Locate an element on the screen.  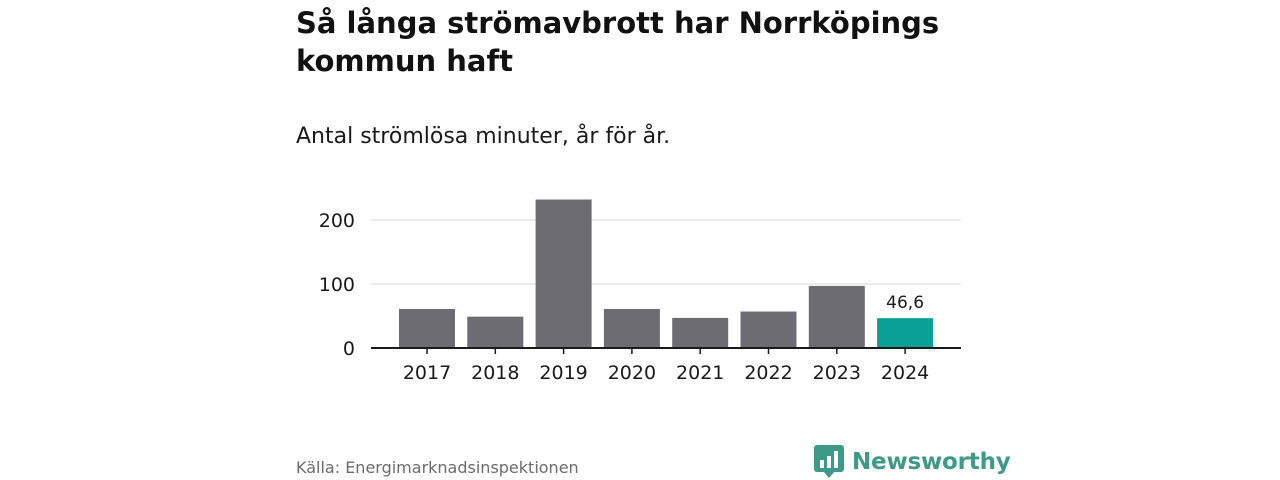
x-tick-label: 2018 is located at coordinates (495, 373).